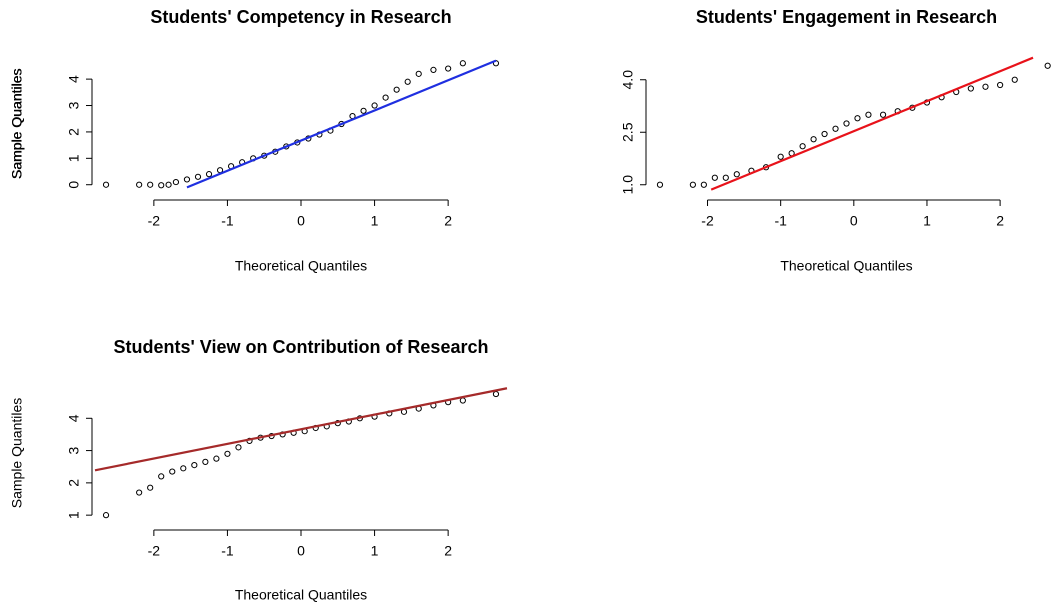  What do you see at coordinates (74, 185) in the screenshot?
I see `y-tick-label: 0` at bounding box center [74, 185].